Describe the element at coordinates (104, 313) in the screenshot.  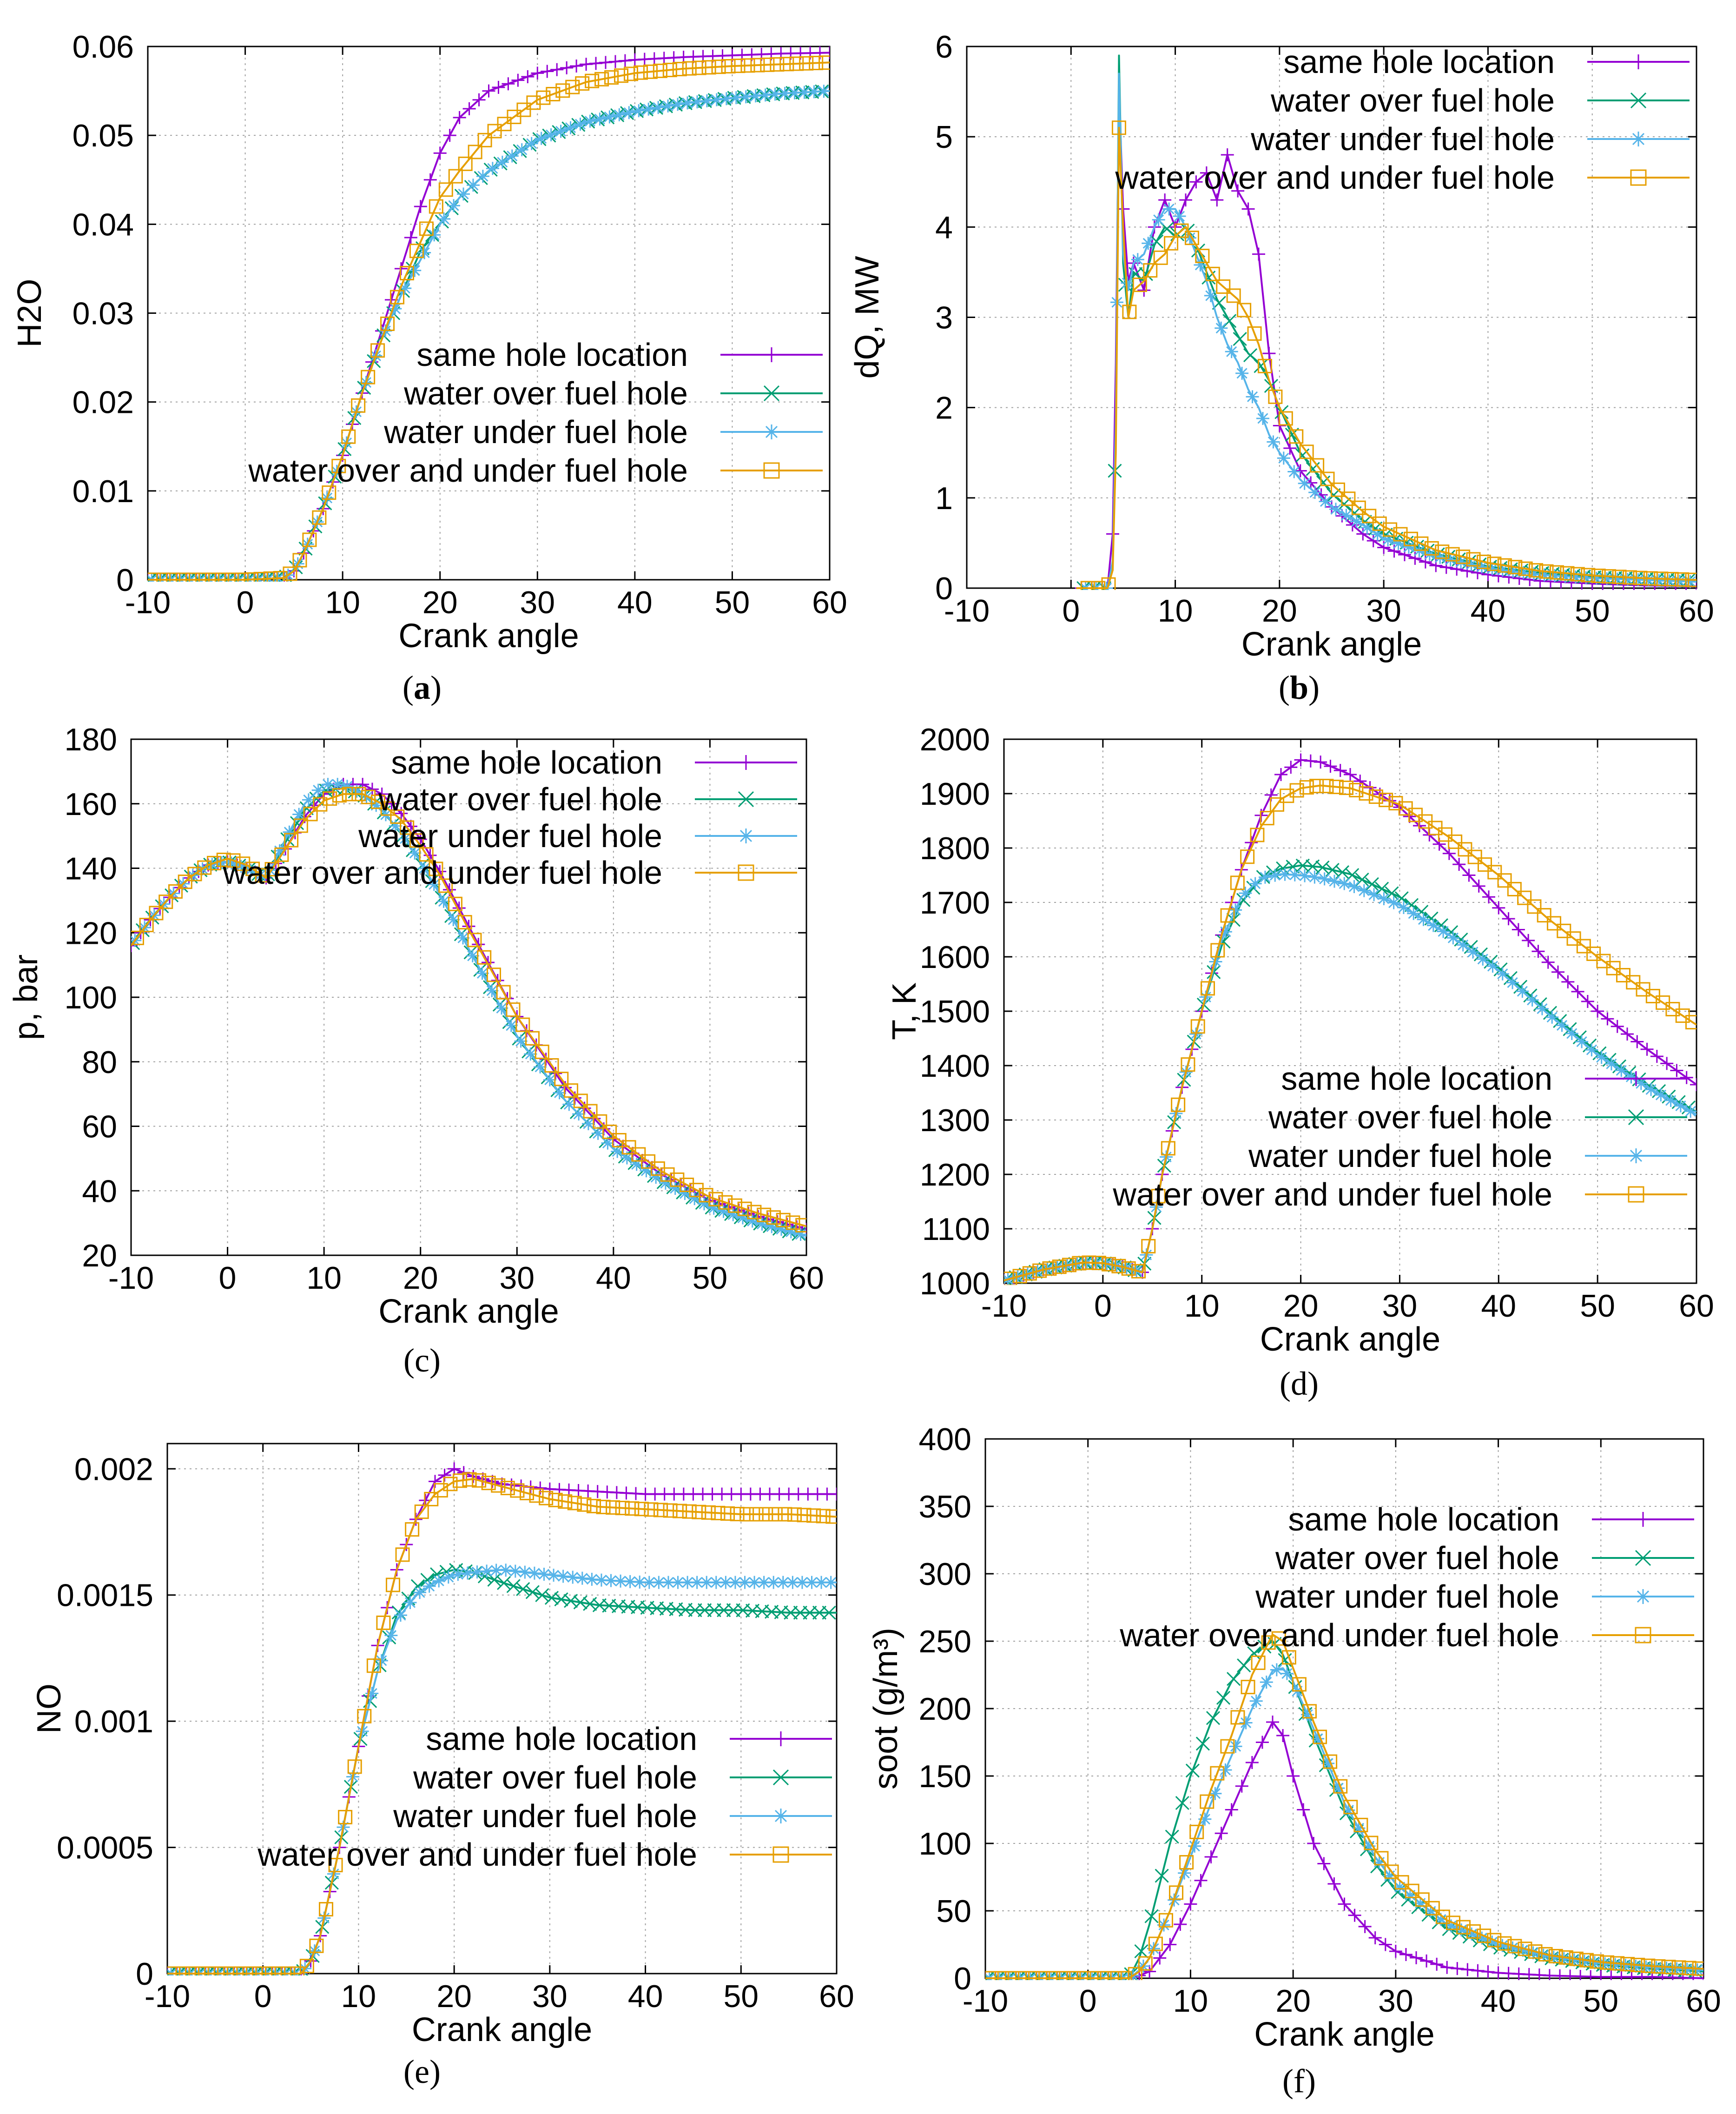
I see `y-tick-label: 0.03` at that location.